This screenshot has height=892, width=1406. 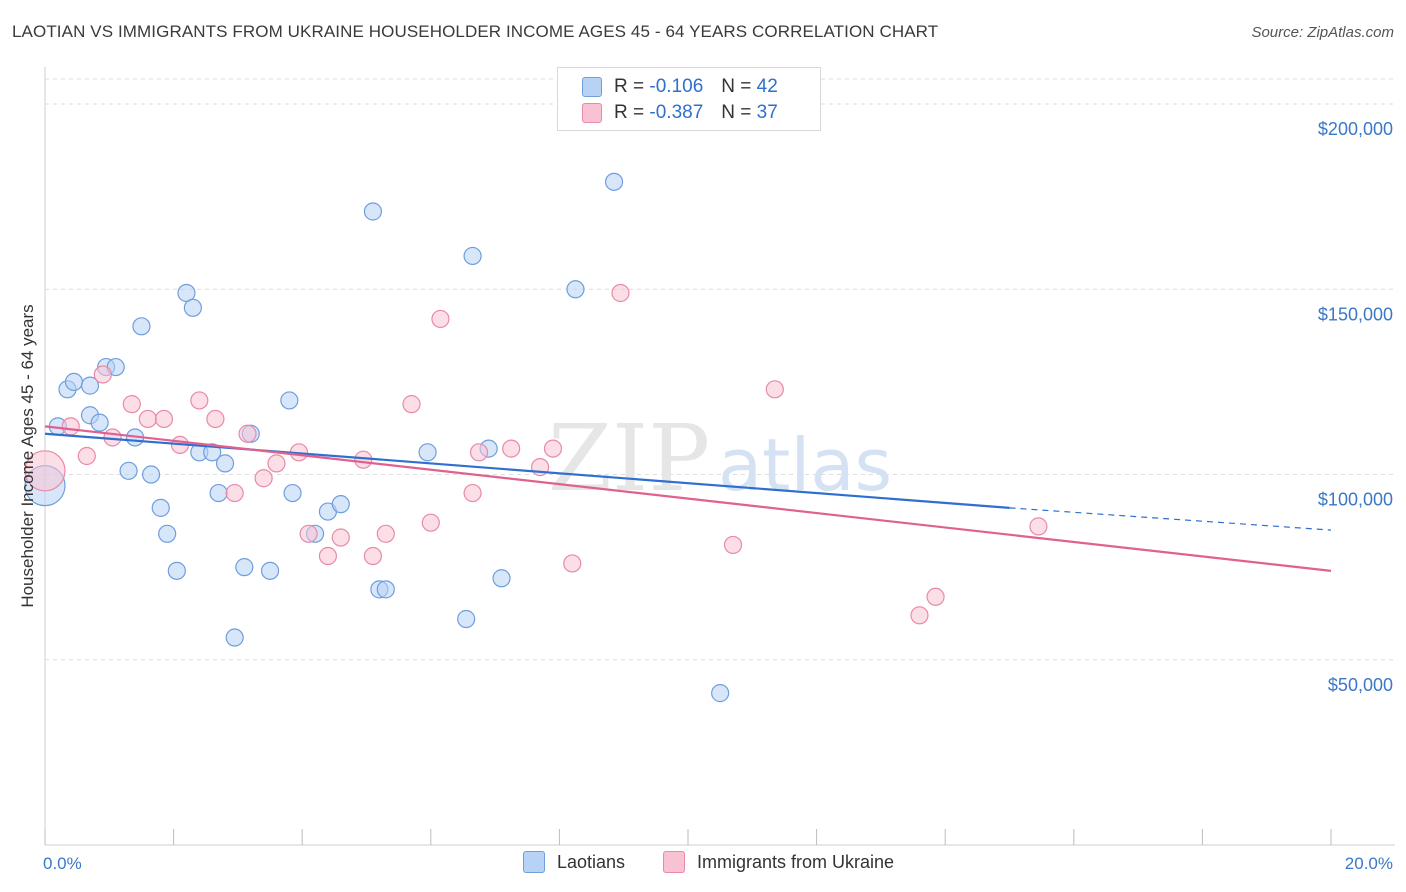 What do you see at coordinates (767, 86) in the screenshot?
I see `legend-n-value: 42` at bounding box center [767, 86].